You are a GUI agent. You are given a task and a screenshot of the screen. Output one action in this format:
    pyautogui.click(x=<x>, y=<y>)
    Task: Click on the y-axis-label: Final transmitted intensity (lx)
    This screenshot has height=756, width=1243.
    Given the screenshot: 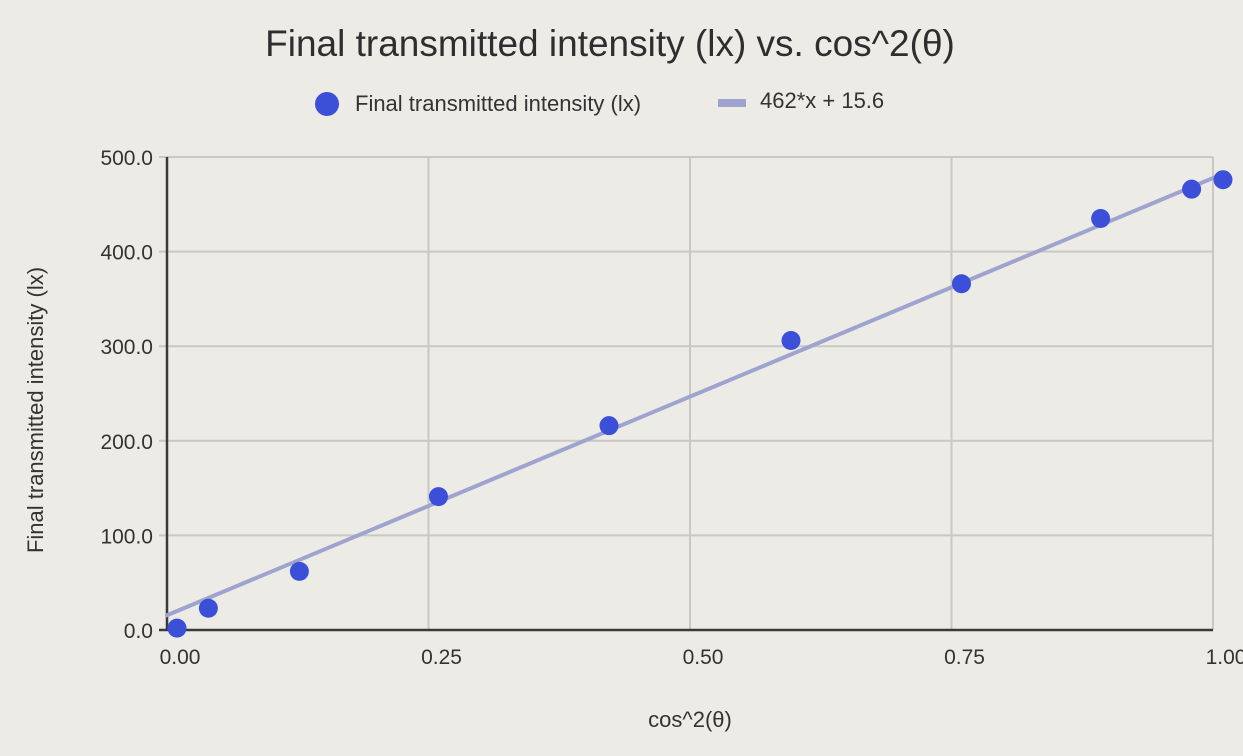 What is the action you would take?
    pyautogui.click(x=35, y=410)
    